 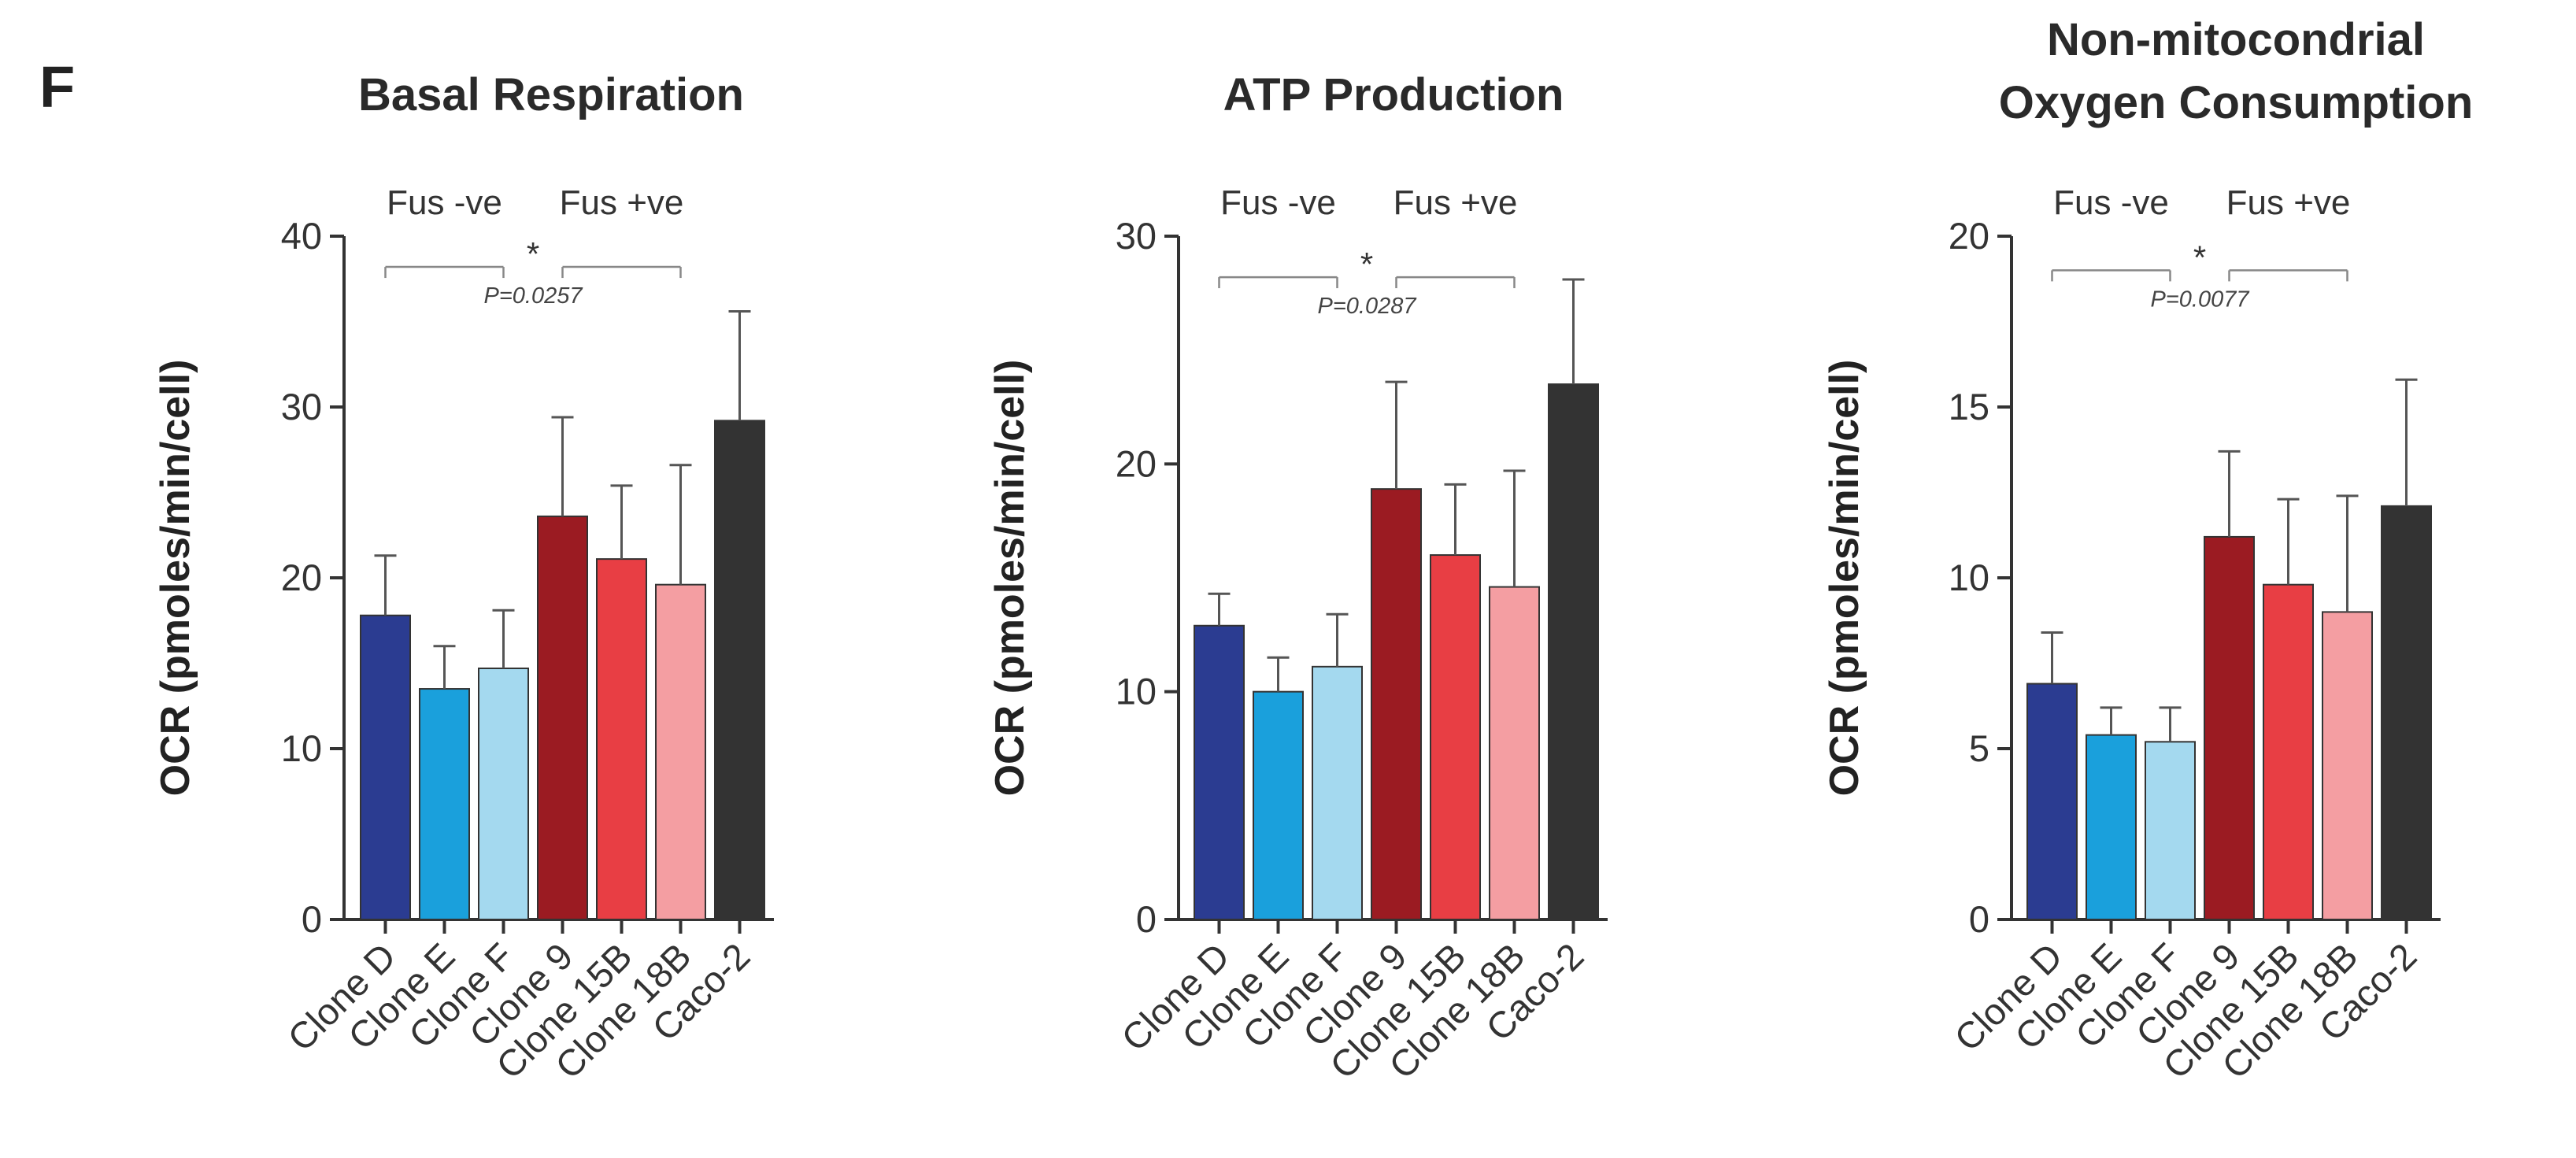 I want to click on chart-title: ATP Production, so click(x=1393, y=94).